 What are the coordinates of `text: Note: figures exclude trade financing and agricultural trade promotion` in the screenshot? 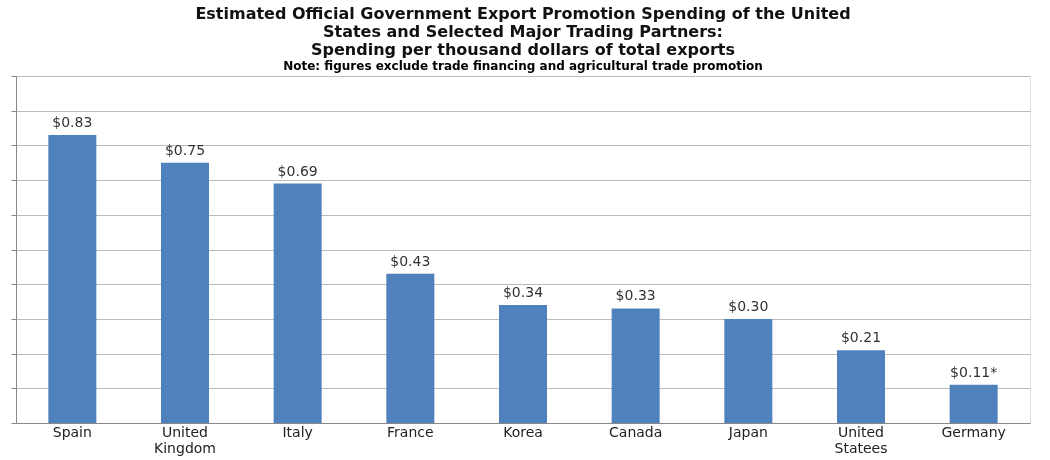 It's located at (523, 65).